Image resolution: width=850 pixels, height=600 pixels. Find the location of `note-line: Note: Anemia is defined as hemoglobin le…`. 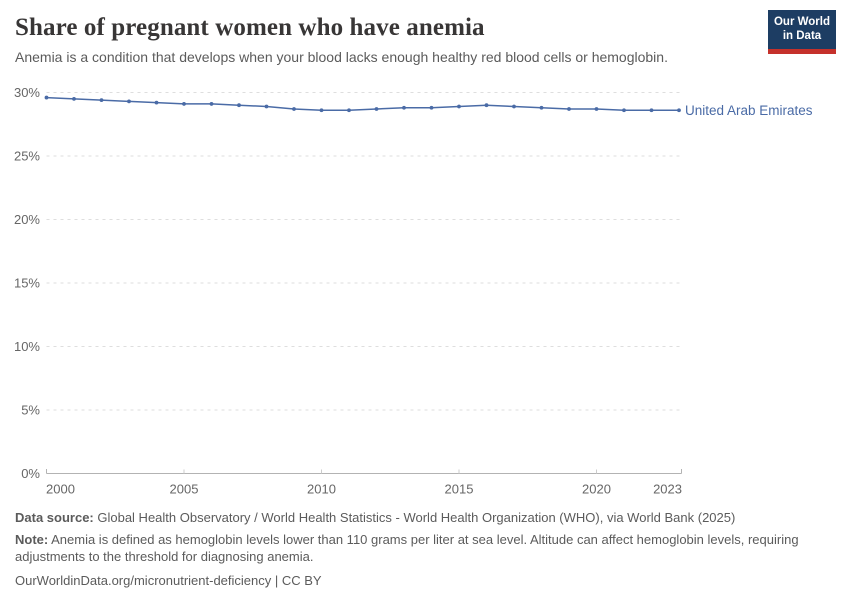

note-line: Note: Anemia is defined as hemoglobin le… is located at coordinates (420, 548).